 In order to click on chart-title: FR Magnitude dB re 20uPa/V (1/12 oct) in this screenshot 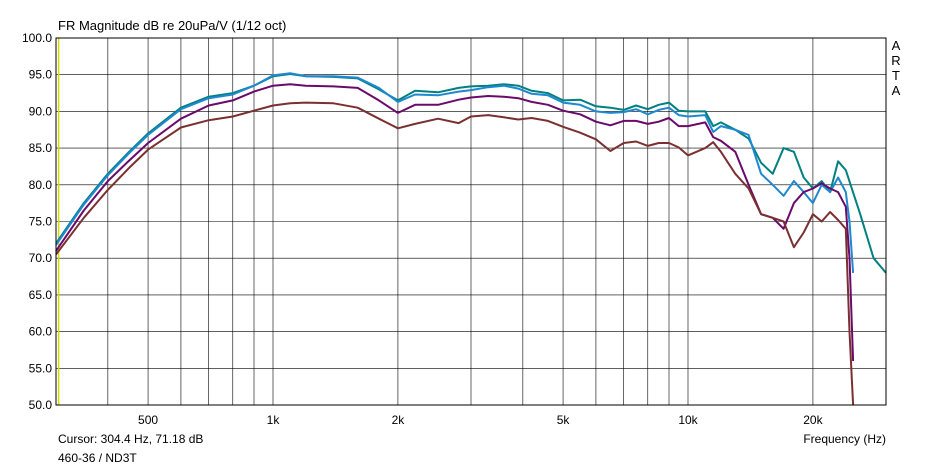, I will do `click(172, 25)`.